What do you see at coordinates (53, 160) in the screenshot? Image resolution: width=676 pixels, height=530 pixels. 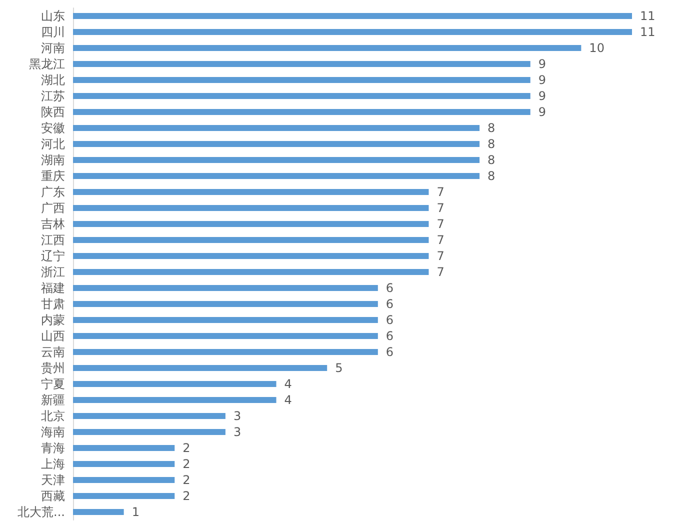 I see `y-tick-label: 湖南` at bounding box center [53, 160].